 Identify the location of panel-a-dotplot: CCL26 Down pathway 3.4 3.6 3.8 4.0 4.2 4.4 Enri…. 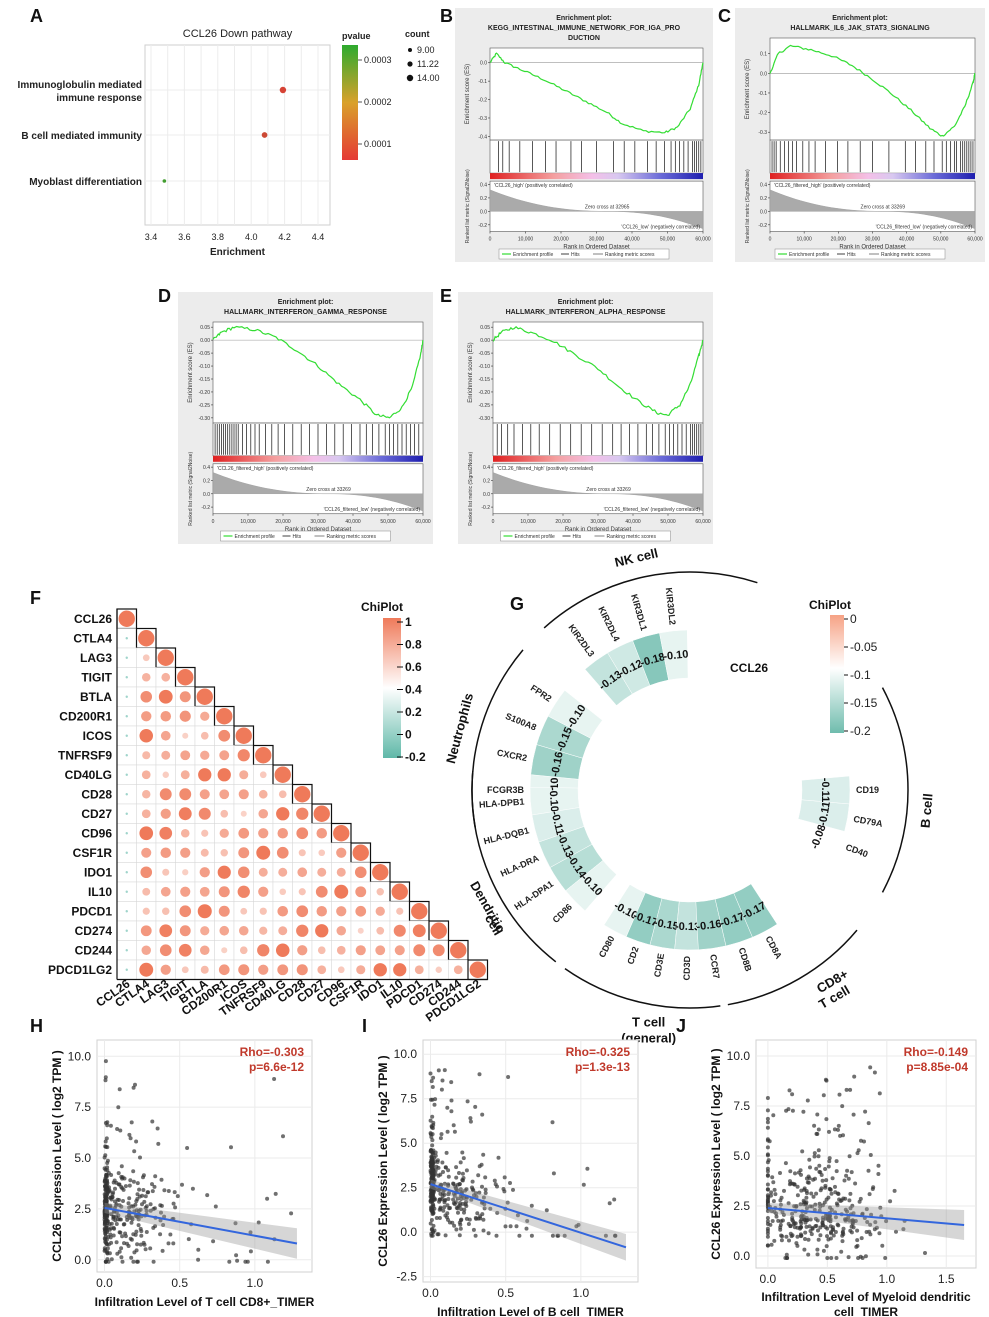
(229, 143).